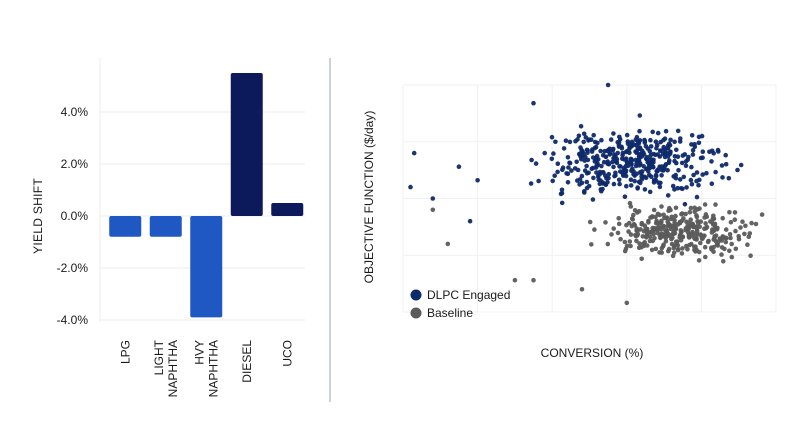  I want to click on legend-marker, so click(416, 313).